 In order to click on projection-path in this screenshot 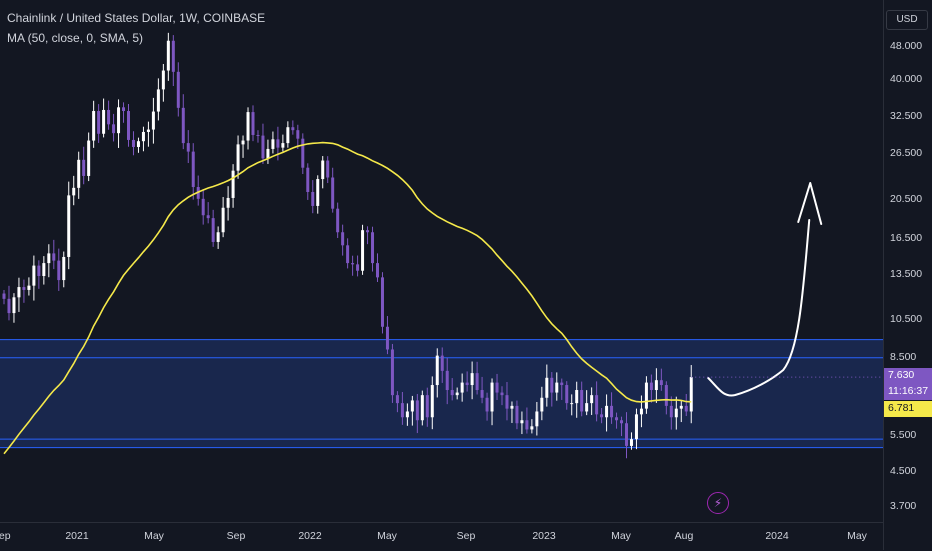, I will do `click(759, 308)`.